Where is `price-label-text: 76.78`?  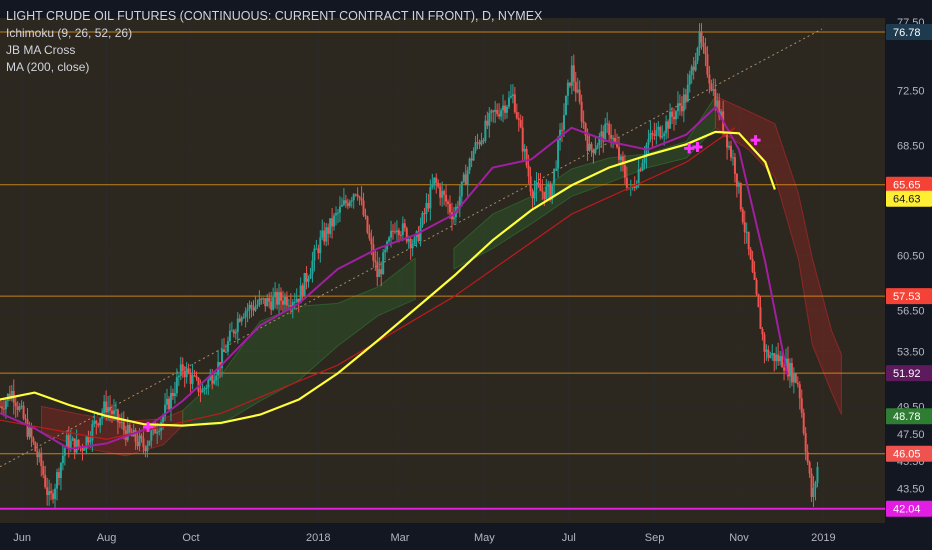 price-label-text: 76.78 is located at coordinates (907, 33).